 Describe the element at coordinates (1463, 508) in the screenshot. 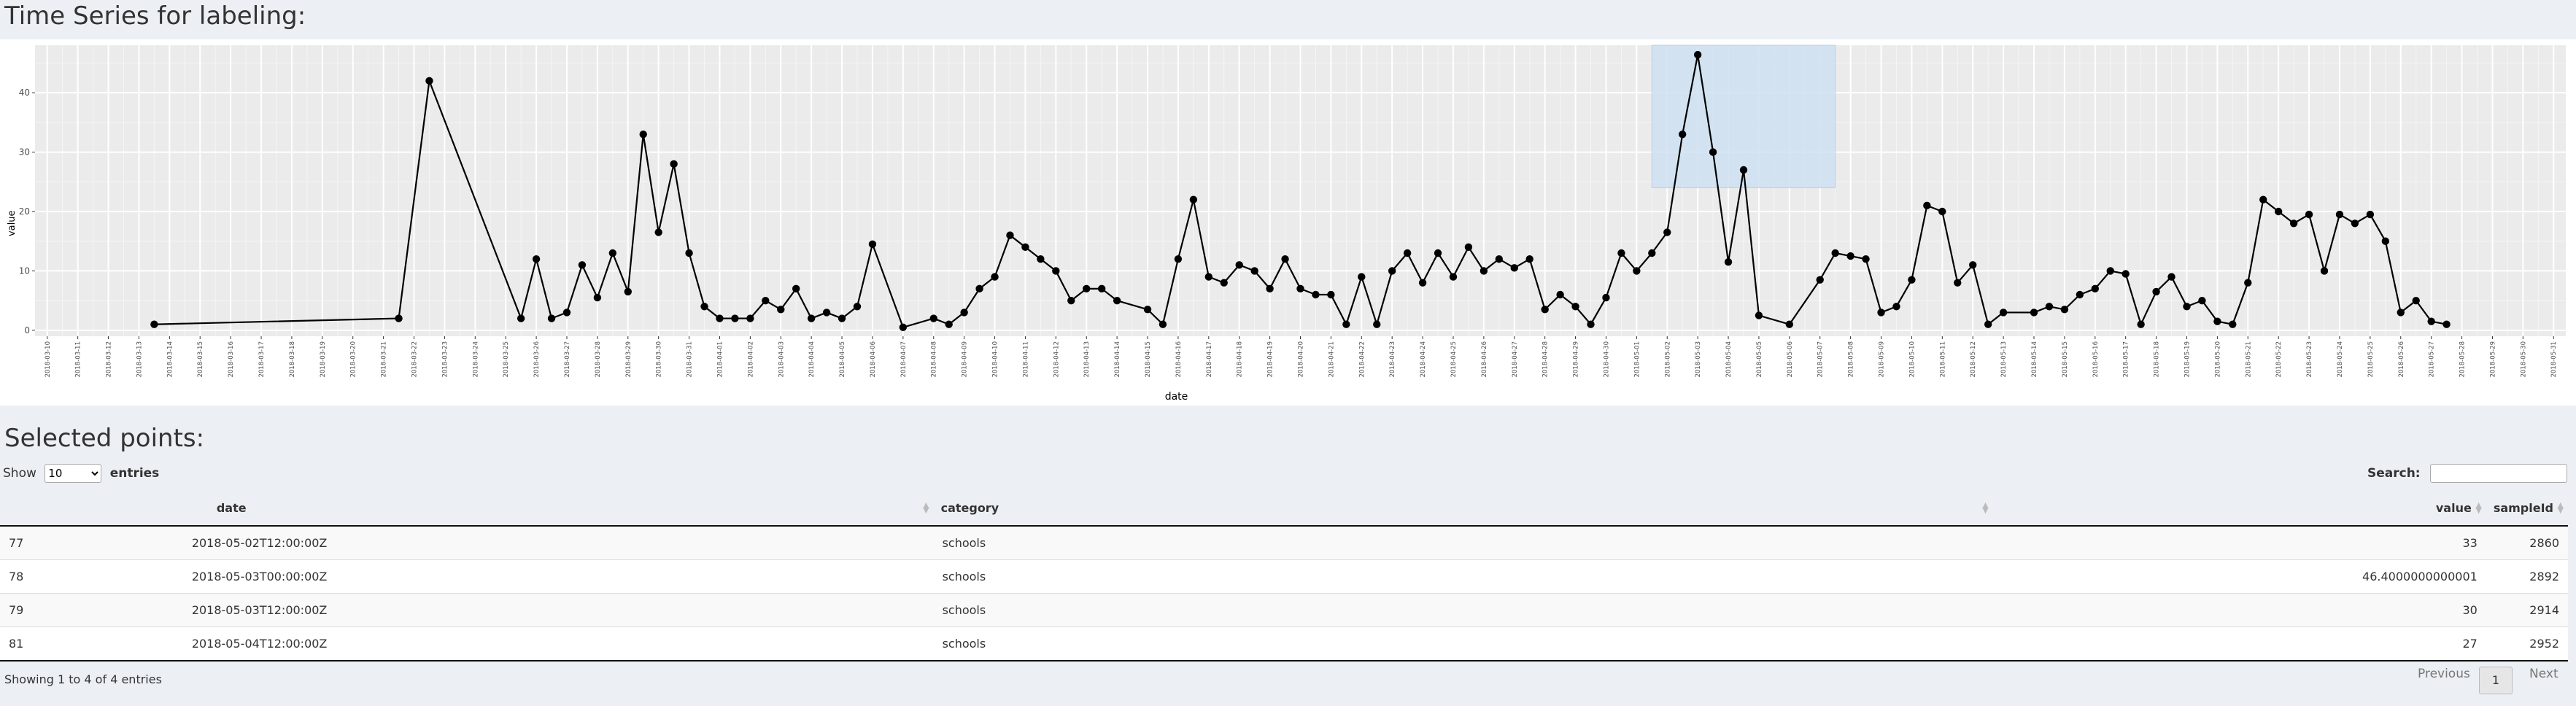

I see `category-column-header: category ▲ ▼` at that location.